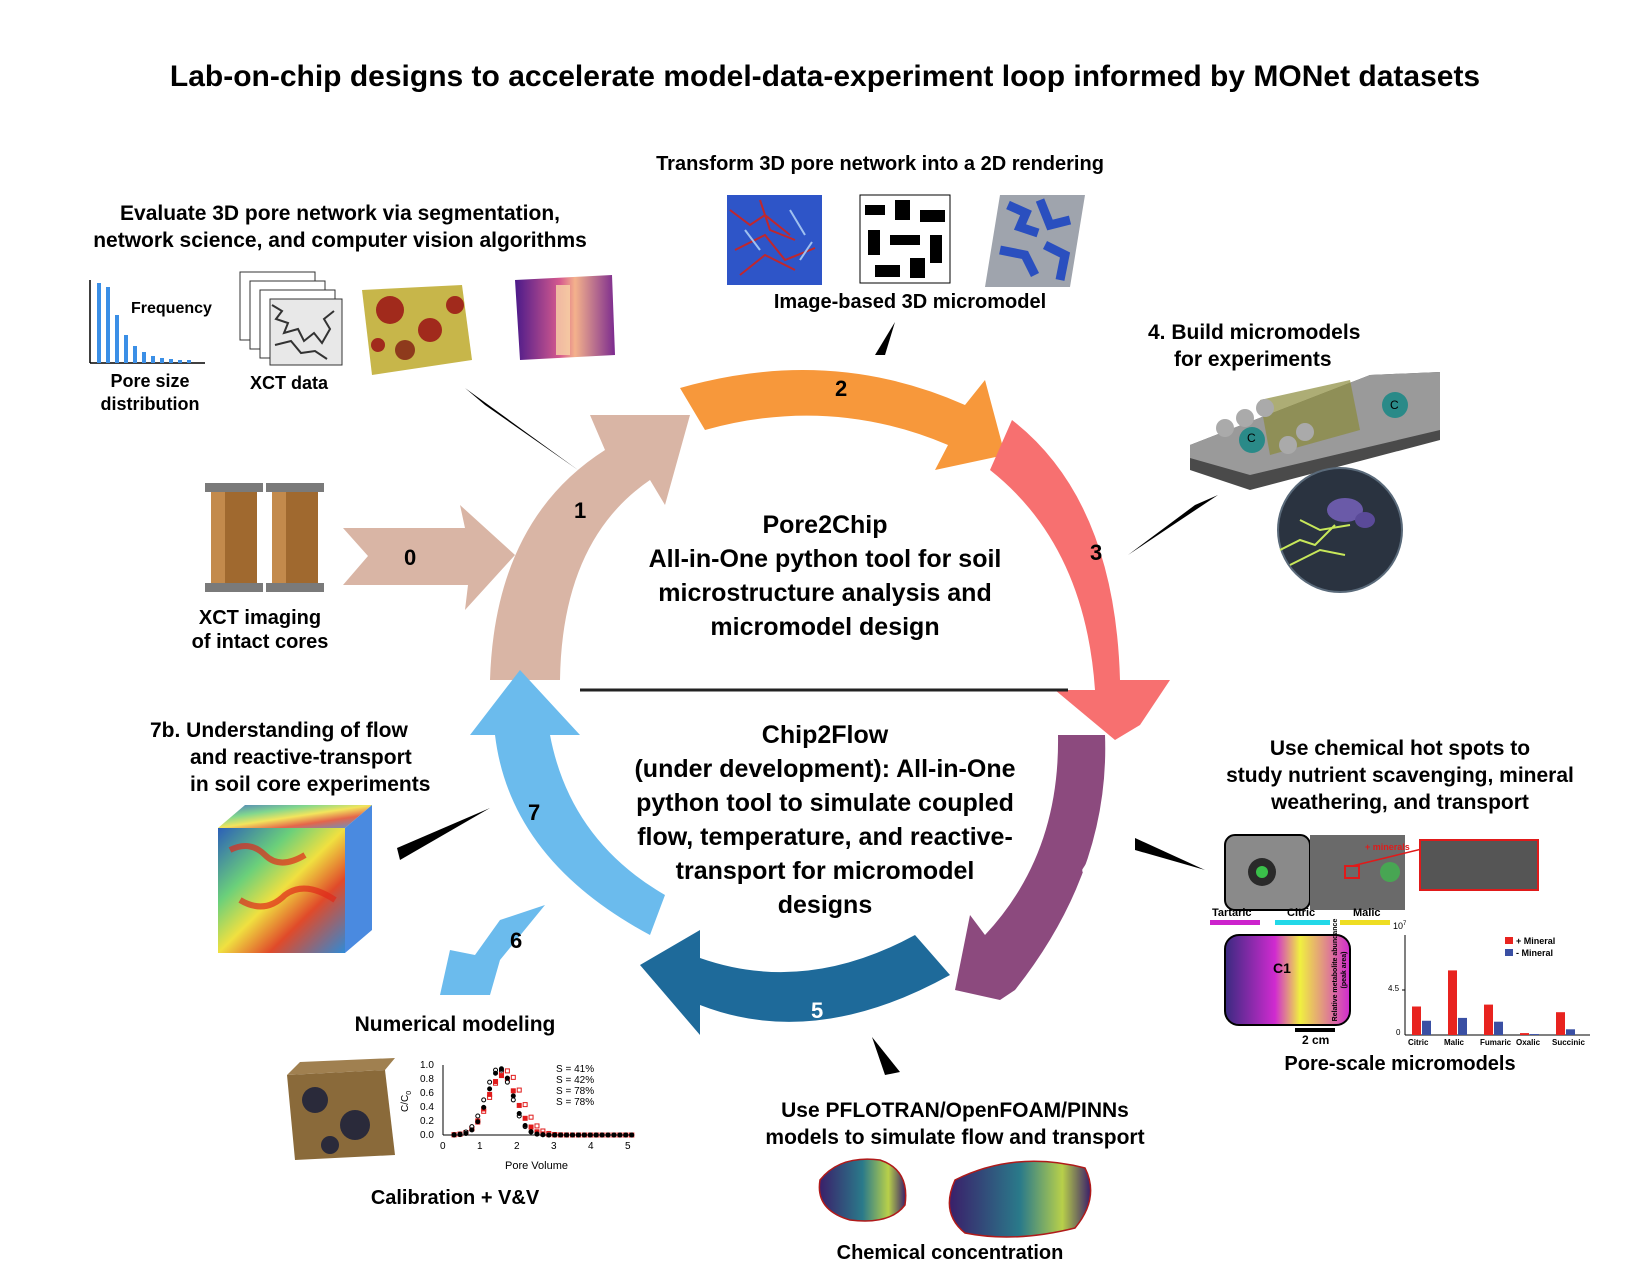 The width and height of the screenshot is (1650, 1275). I want to click on xct-line: XCT imaging, so click(260, 618).